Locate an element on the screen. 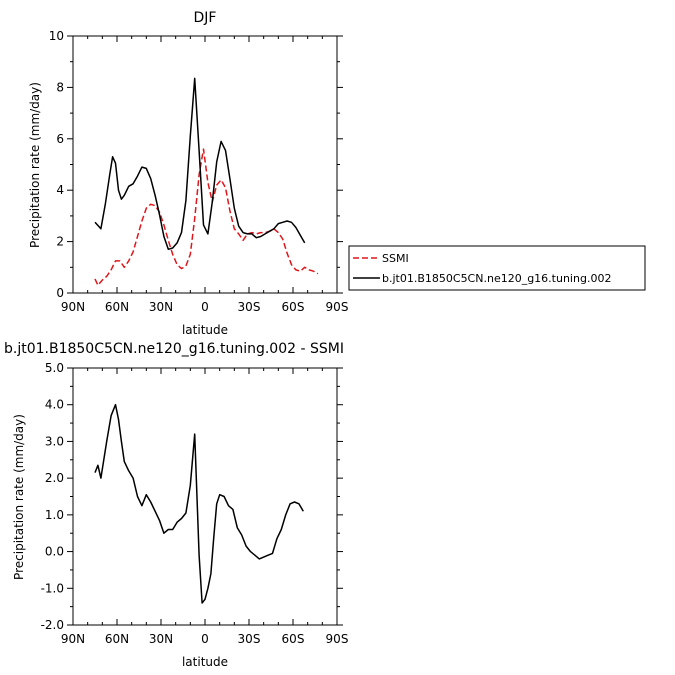 This screenshot has width=675, height=675. top-y-tick-label: 8 is located at coordinates (60, 87).